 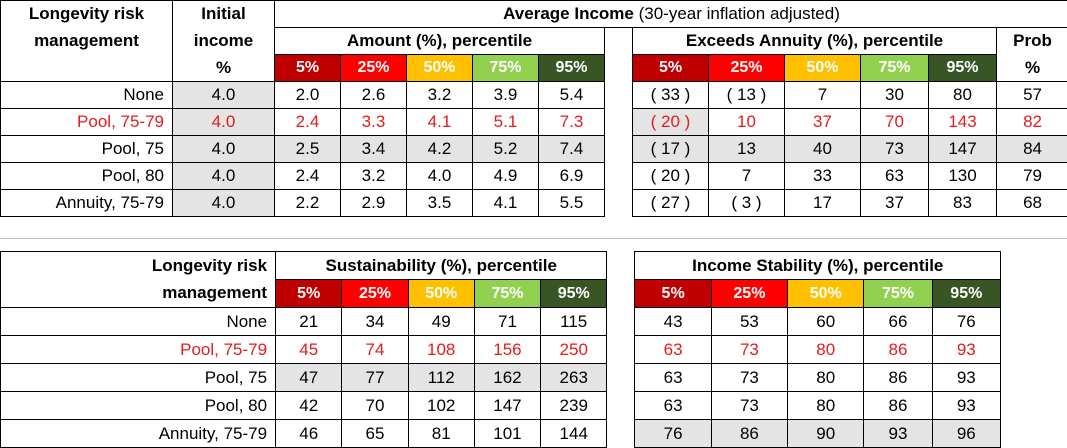 What do you see at coordinates (440, 203) in the screenshot?
I see `amount-cell: 3.5` at bounding box center [440, 203].